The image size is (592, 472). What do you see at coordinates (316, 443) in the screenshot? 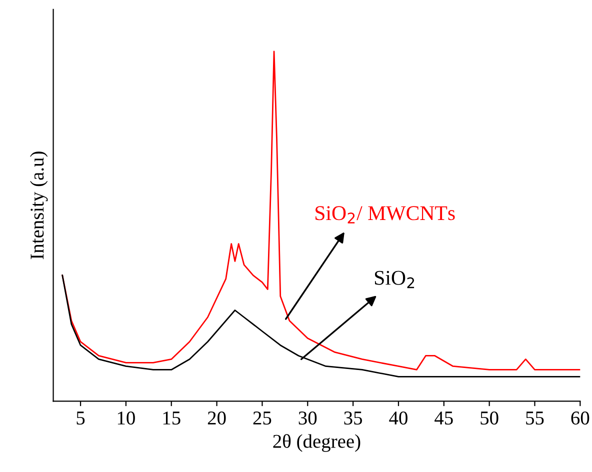
I see `x-axis-title: 2θ (degree)` at bounding box center [316, 443].